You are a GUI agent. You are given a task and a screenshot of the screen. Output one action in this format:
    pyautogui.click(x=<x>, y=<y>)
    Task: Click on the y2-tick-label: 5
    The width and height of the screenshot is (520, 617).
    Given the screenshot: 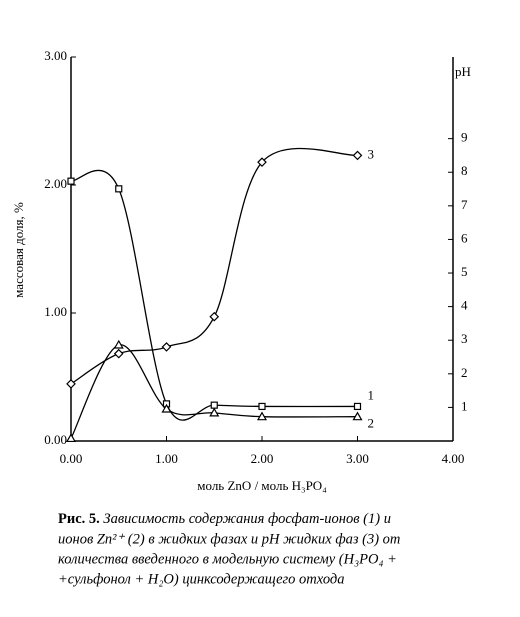 What is the action you would take?
    pyautogui.click(x=464, y=271)
    